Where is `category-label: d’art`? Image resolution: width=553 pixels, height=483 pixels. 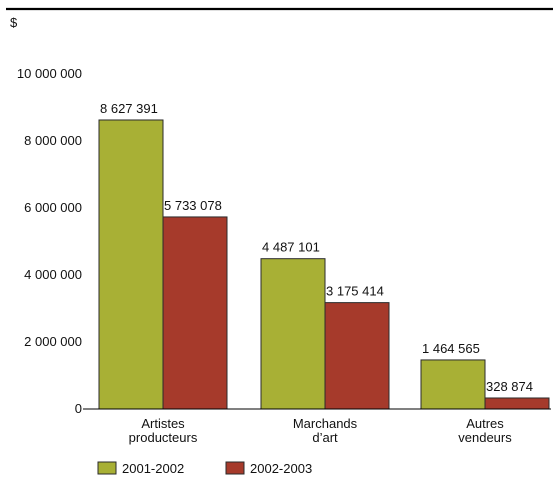
category-label: d’art is located at coordinates (325, 437).